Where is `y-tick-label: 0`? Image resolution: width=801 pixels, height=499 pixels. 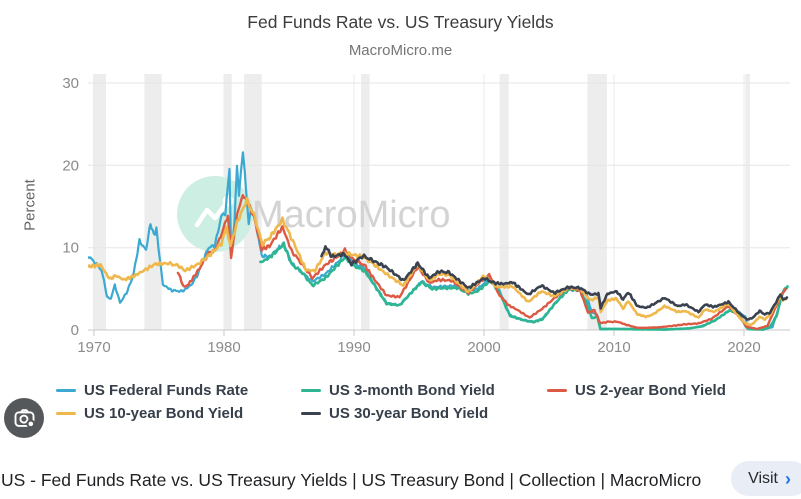 y-tick-label: 0 is located at coordinates (75, 330).